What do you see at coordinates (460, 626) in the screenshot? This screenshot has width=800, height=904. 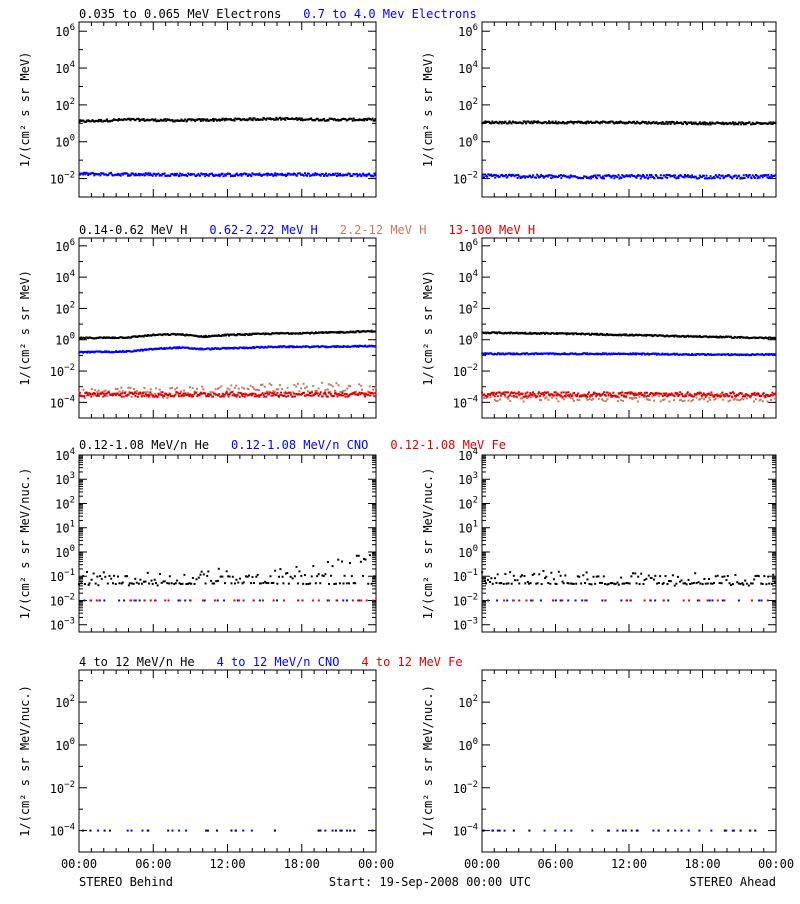 I see `y-tick-base: 10` at bounding box center [460, 626].